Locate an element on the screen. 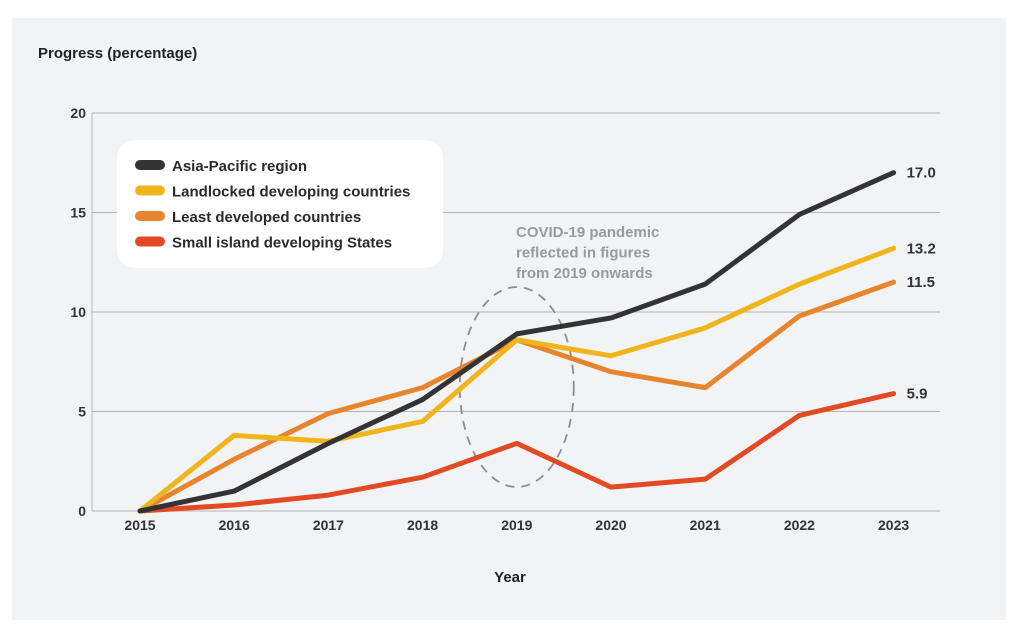 This screenshot has height=632, width=1024. annotation-text: reflected in figures is located at coordinates (583, 253).